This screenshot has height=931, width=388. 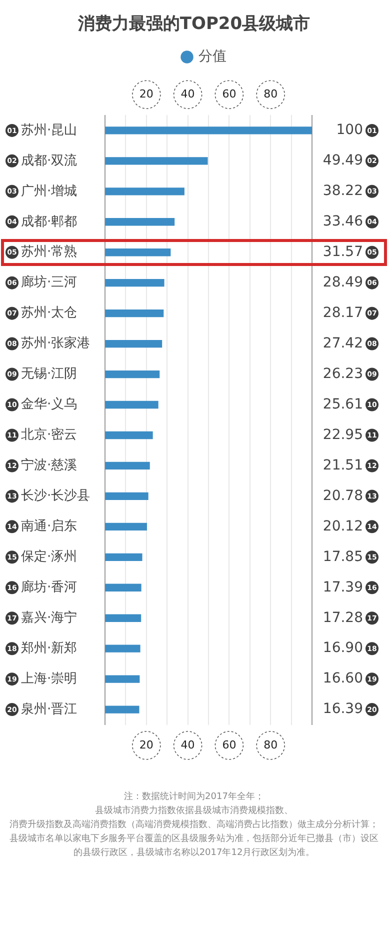 I want to click on x-tick-label: 20, so click(x=146, y=745).